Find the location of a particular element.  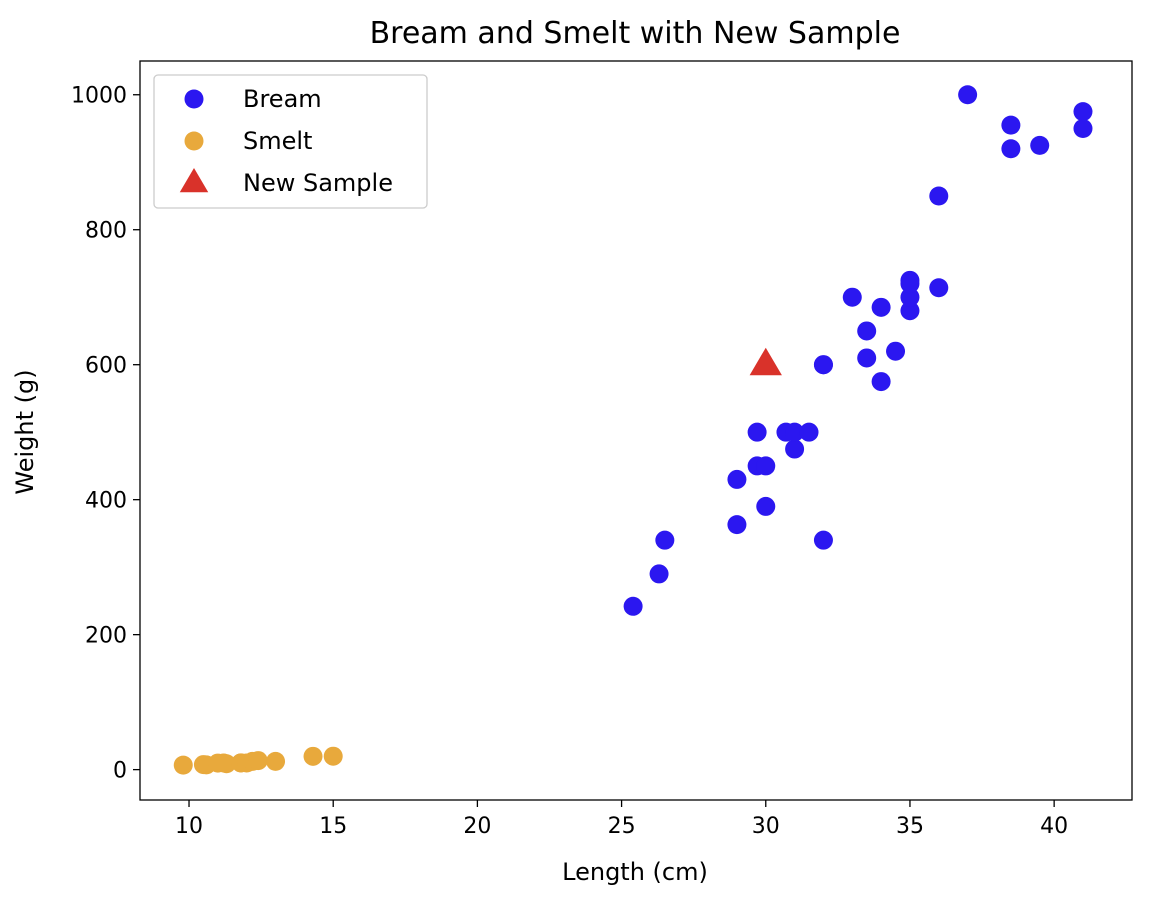

legend-marker-smelt is located at coordinates (194, 141).